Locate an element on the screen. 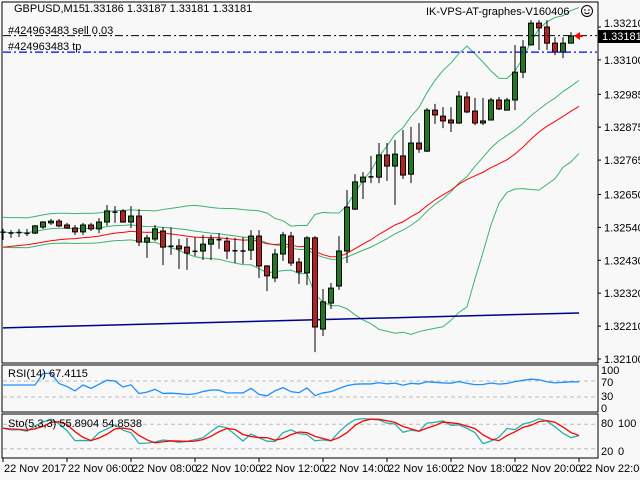  rsi-panel is located at coordinates (300, 388).